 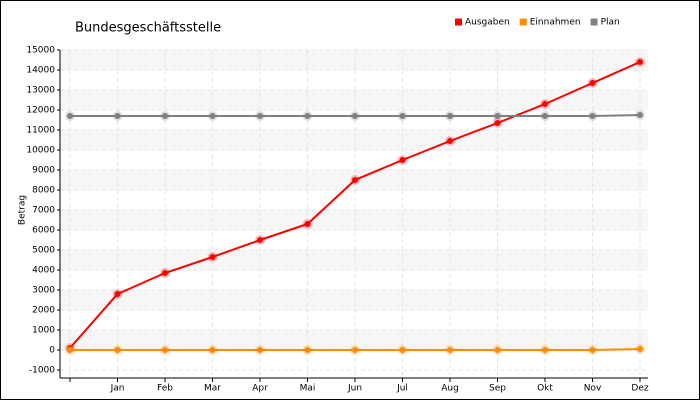 I want to click on x-tick-label: Jul, so click(x=402, y=389).